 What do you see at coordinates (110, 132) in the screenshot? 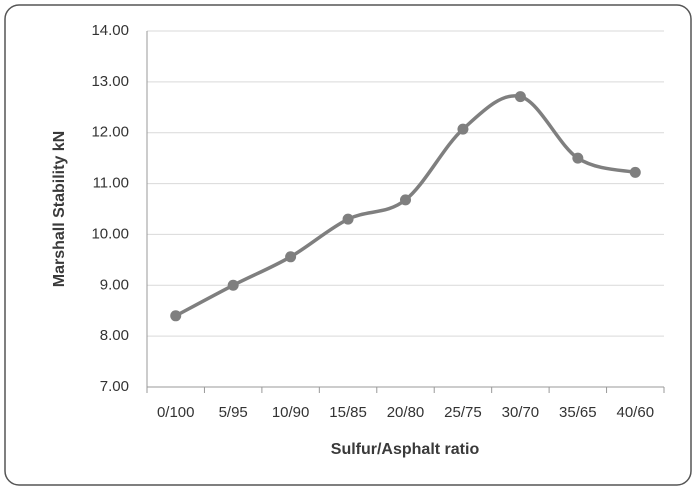
I see `y-tick-label: 12.00` at bounding box center [110, 132].